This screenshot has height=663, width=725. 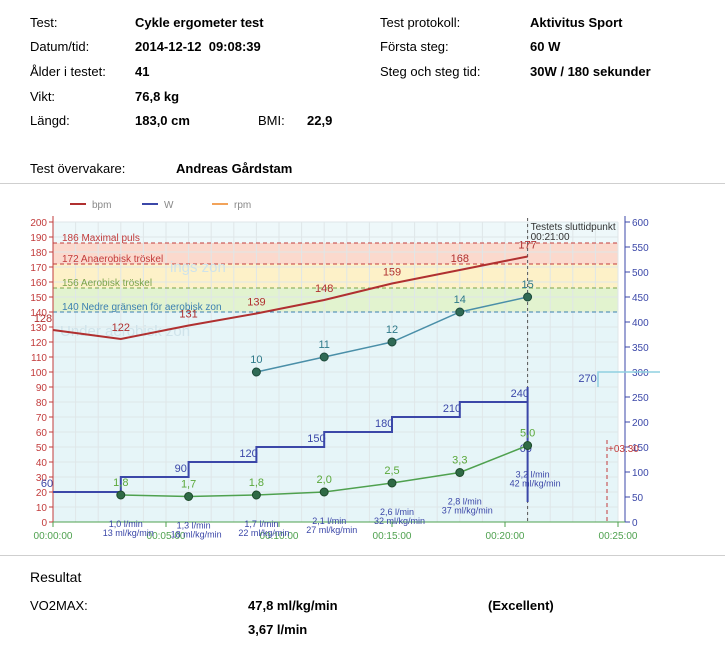 I want to click on rpm-line, so click(x=628, y=379).